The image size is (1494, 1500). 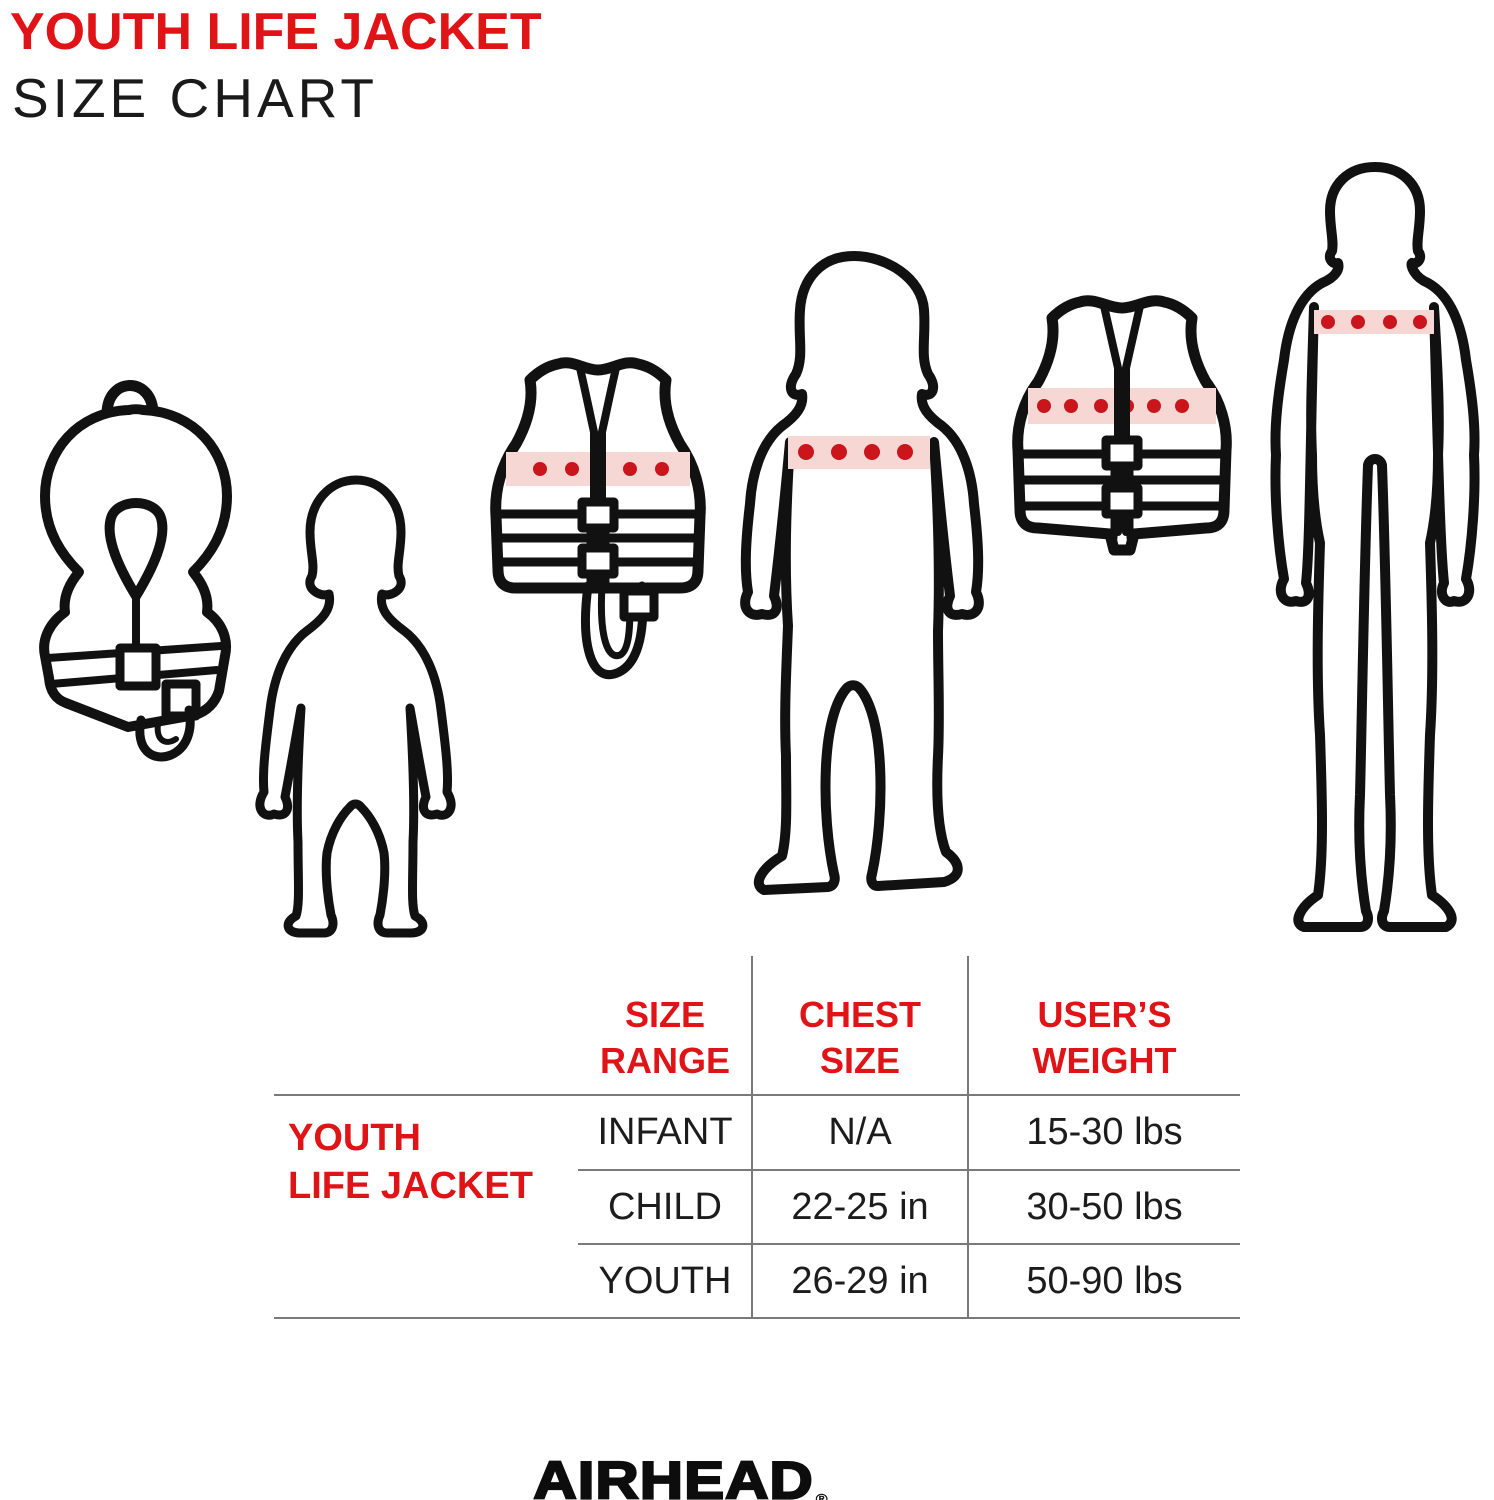 What do you see at coordinates (665, 1280) in the screenshot?
I see `cell-size-range-youth: YOUTH` at bounding box center [665, 1280].